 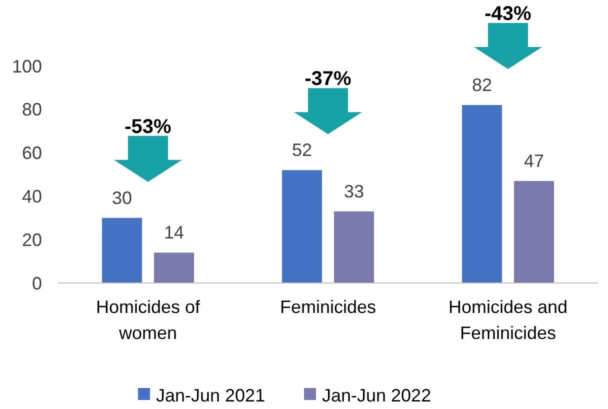 I want to click on legend-label: Jan-Jun 2022, so click(x=377, y=395).